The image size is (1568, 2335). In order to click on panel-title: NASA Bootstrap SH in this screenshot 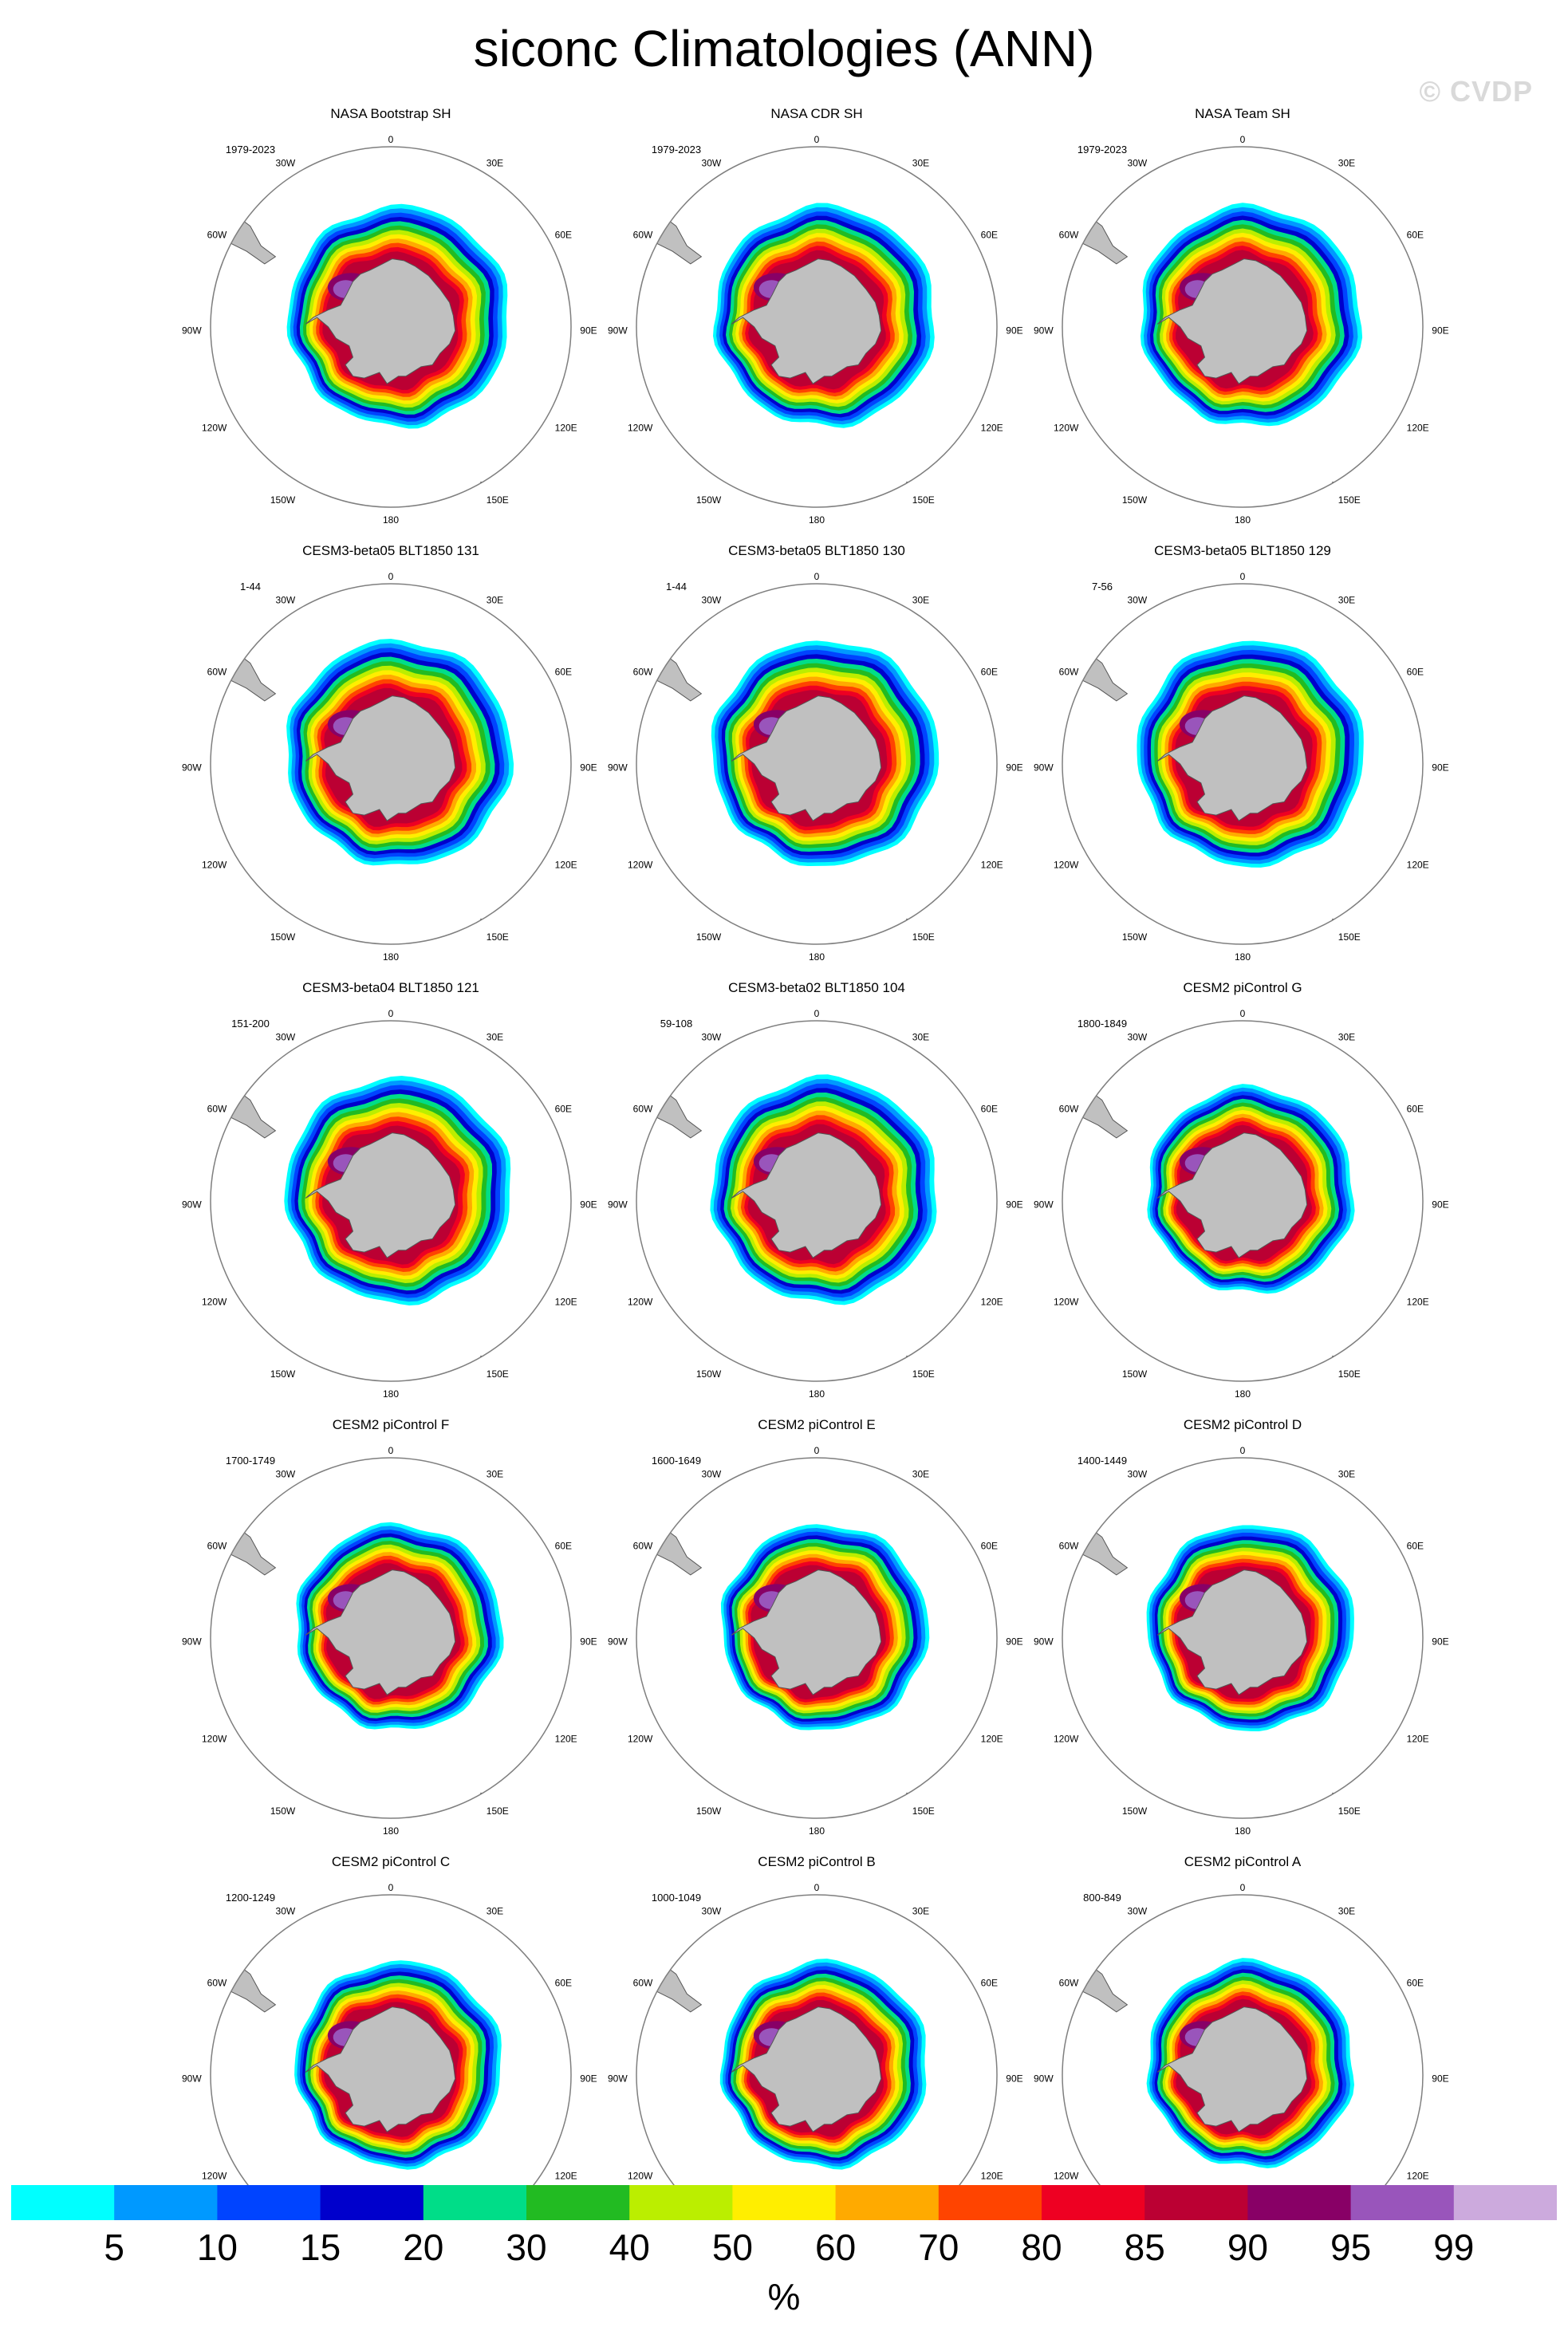, I will do `click(390, 113)`.